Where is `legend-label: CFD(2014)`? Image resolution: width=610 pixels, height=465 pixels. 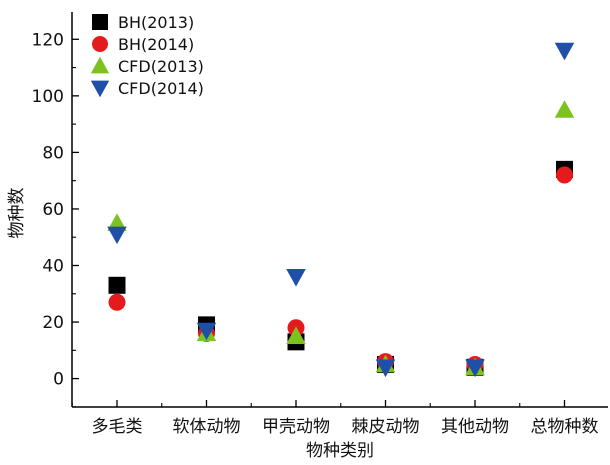
legend-label: CFD(2014) is located at coordinates (161, 88).